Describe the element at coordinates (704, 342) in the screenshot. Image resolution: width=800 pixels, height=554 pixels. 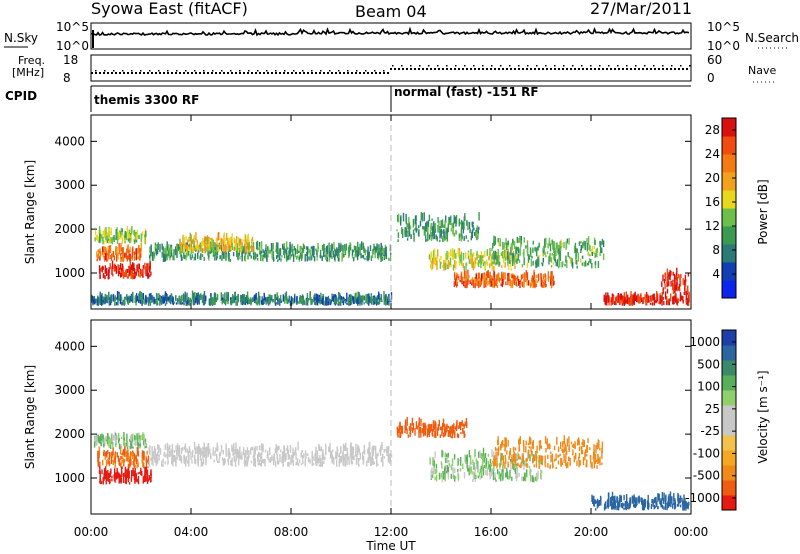
I see `colorbar-tick-label: 1000` at that location.